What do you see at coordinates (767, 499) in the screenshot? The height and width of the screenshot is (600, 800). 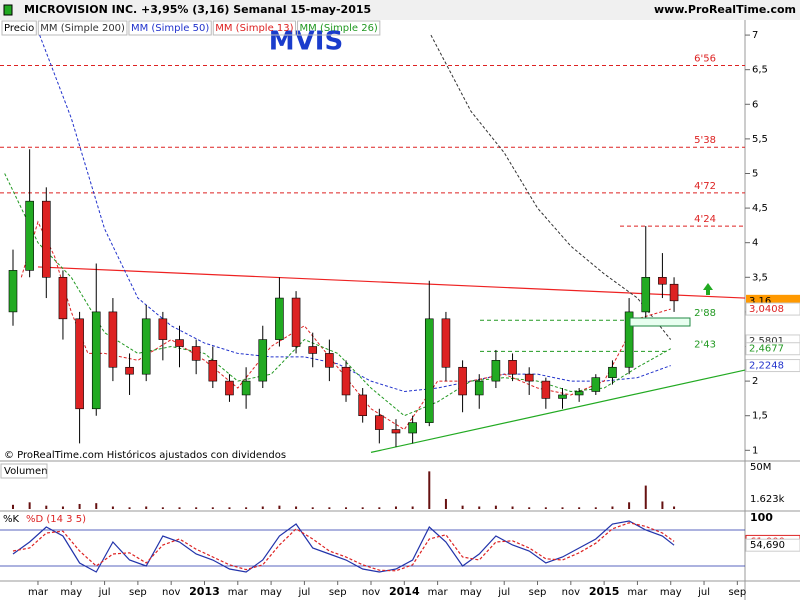 I see `volume-note: 1.623k` at bounding box center [767, 499].